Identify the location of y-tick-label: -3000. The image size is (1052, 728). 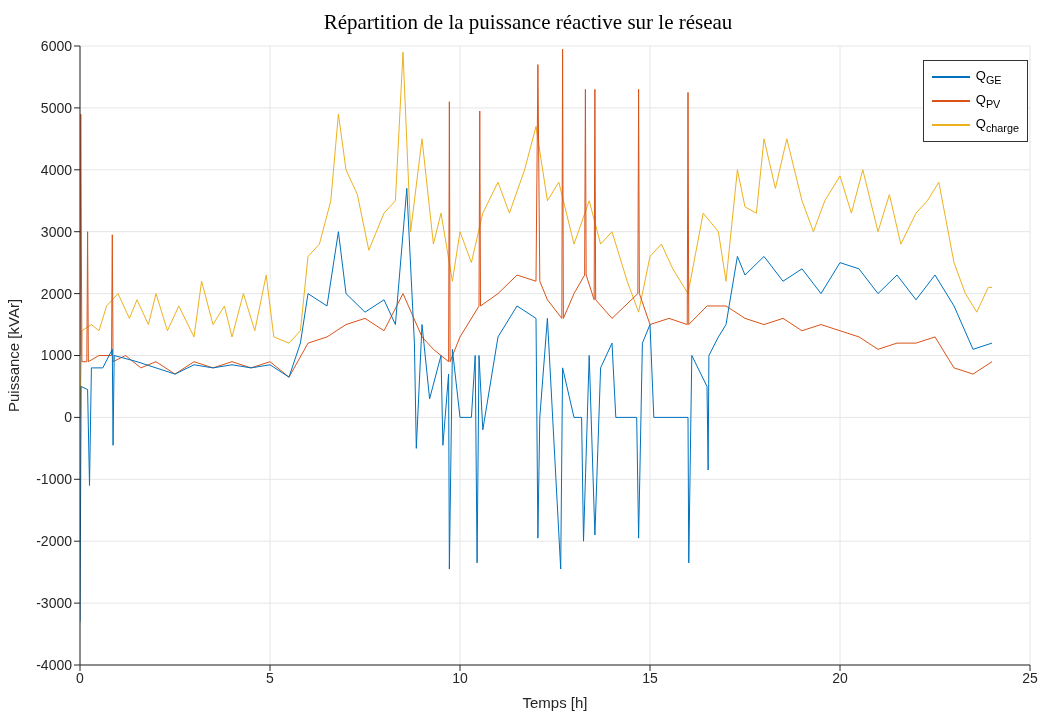
(54, 603).